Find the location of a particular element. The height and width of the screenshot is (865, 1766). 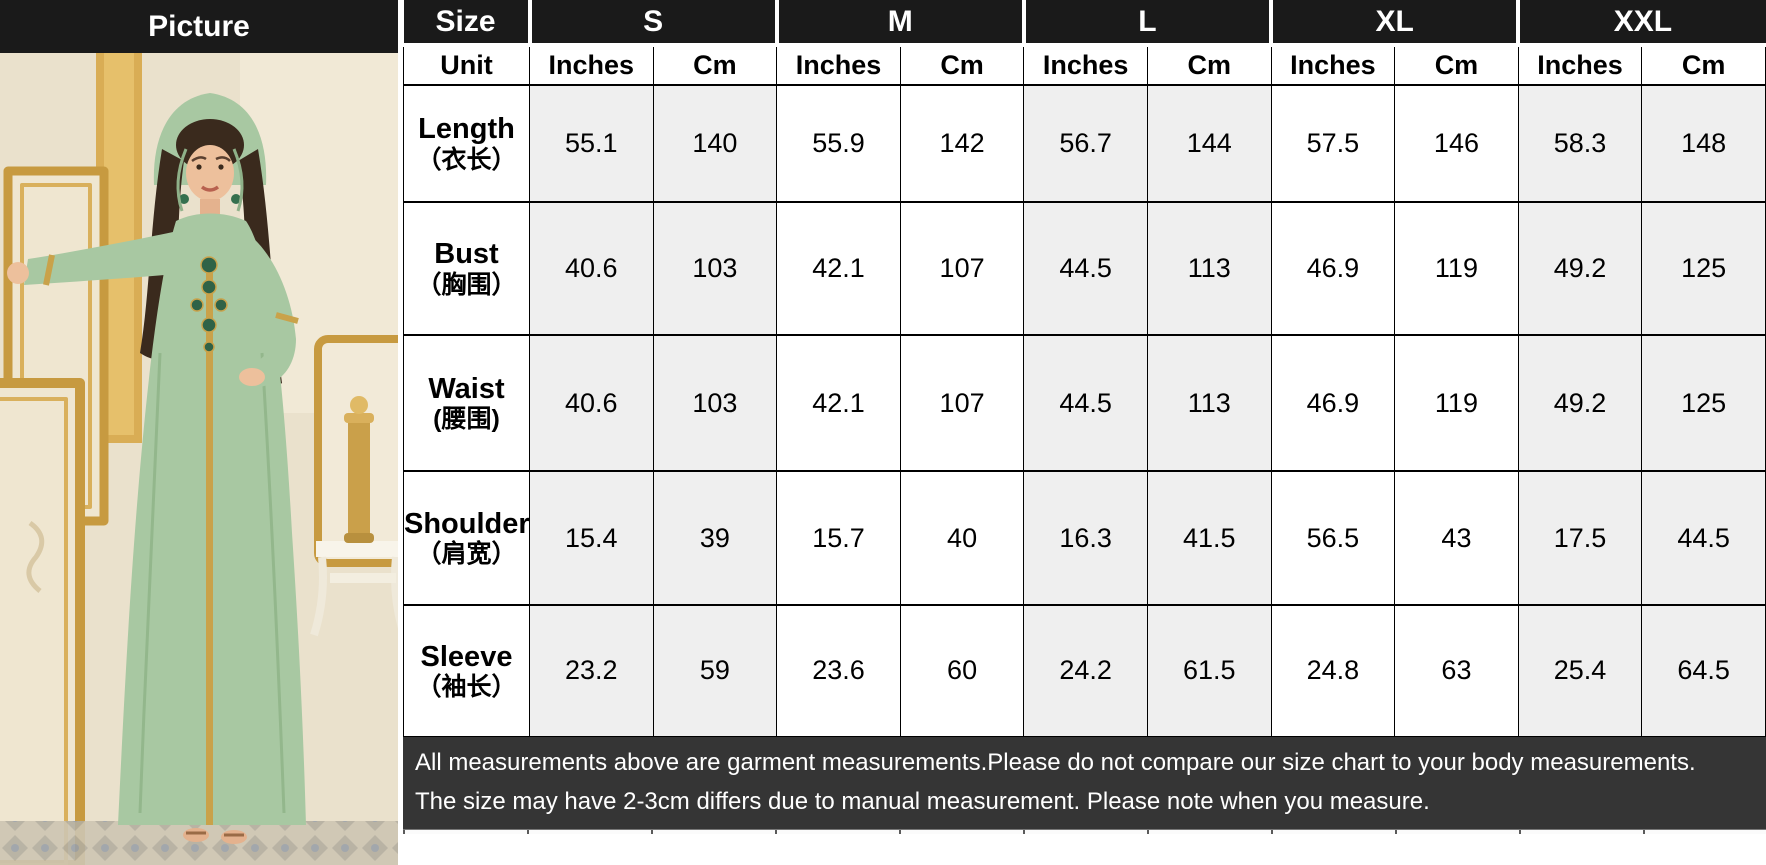

size-value-cell: 15.7 is located at coordinates (838, 538).